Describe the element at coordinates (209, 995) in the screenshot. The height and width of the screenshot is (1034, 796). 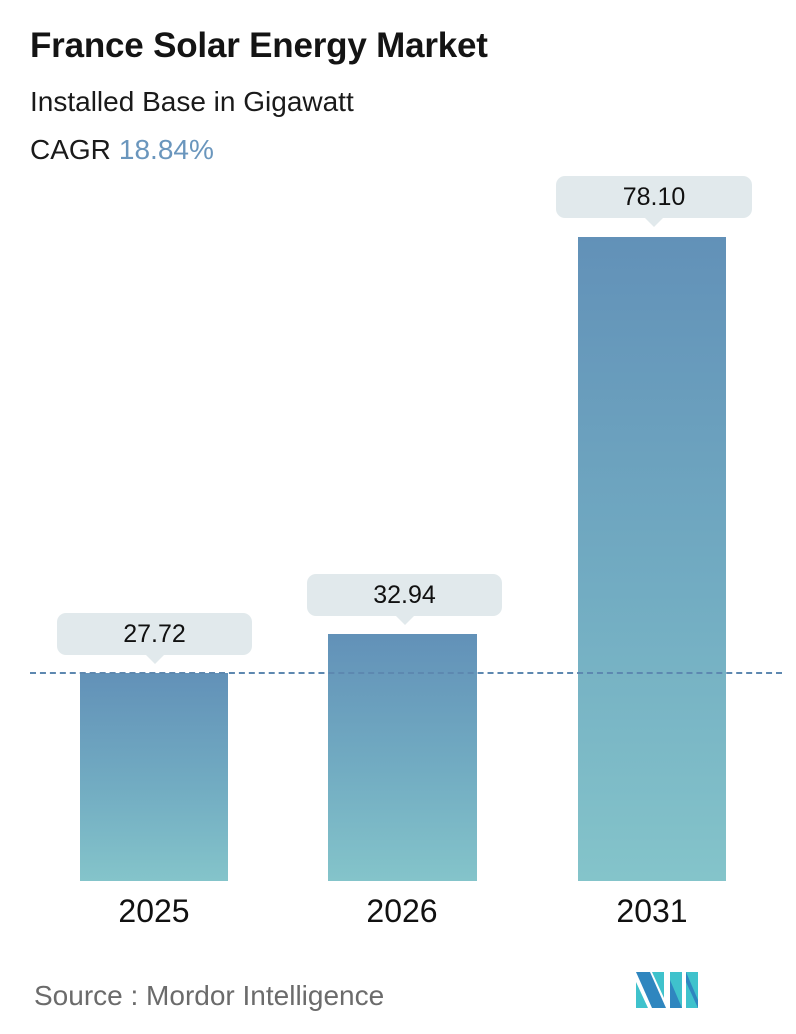
I see `source-text: Source : Mordor Intelligence` at that location.